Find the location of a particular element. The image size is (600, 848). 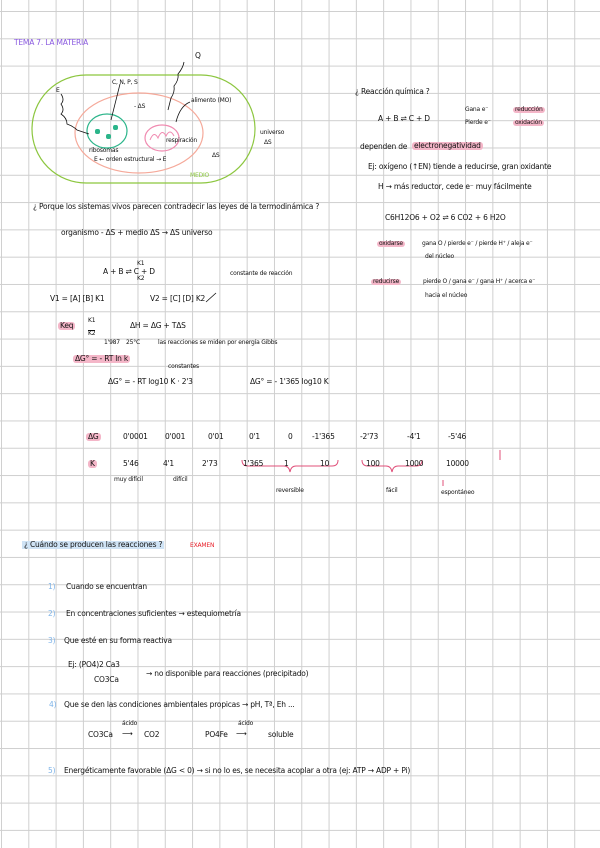

dg-value: -4'1 is located at coordinates (414, 436).